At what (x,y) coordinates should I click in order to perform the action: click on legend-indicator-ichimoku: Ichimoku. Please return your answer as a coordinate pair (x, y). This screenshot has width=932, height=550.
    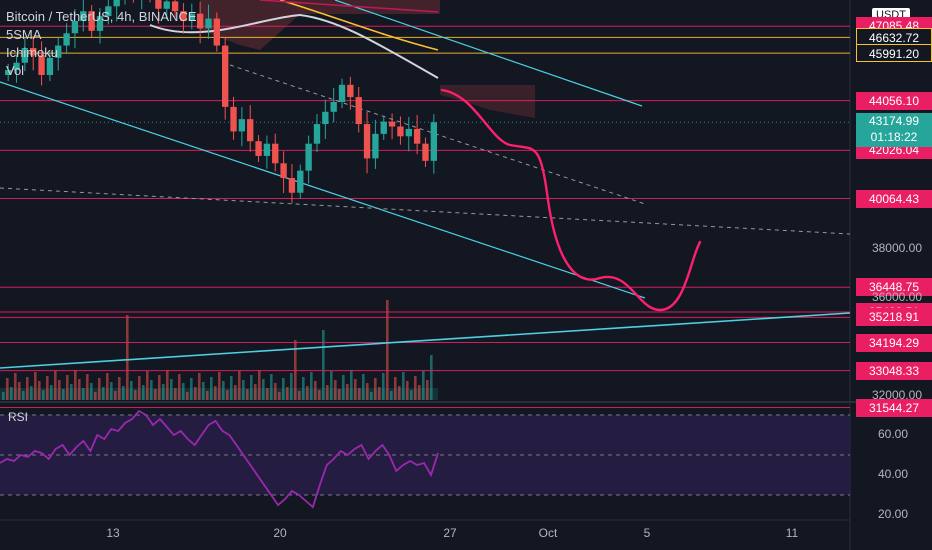
    Looking at the image, I should click on (32, 52).